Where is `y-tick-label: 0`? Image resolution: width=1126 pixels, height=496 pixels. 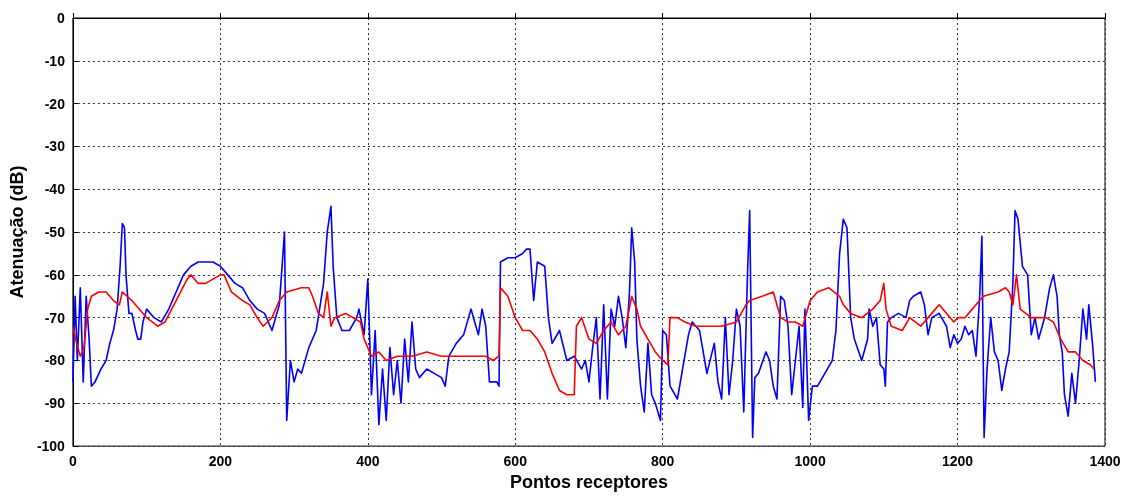 y-tick-label: 0 is located at coordinates (61, 18).